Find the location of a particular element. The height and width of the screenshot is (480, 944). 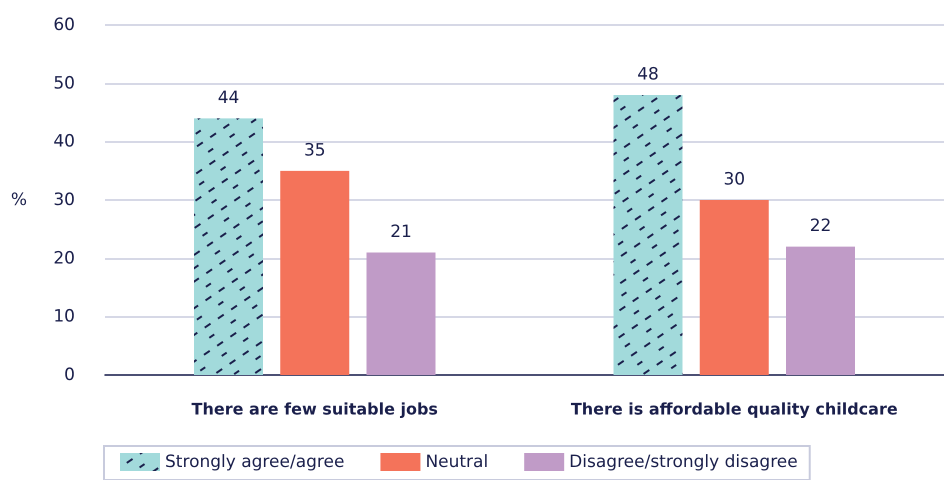

x-tick-label: There is affordable quality childcare is located at coordinates (734, 409).